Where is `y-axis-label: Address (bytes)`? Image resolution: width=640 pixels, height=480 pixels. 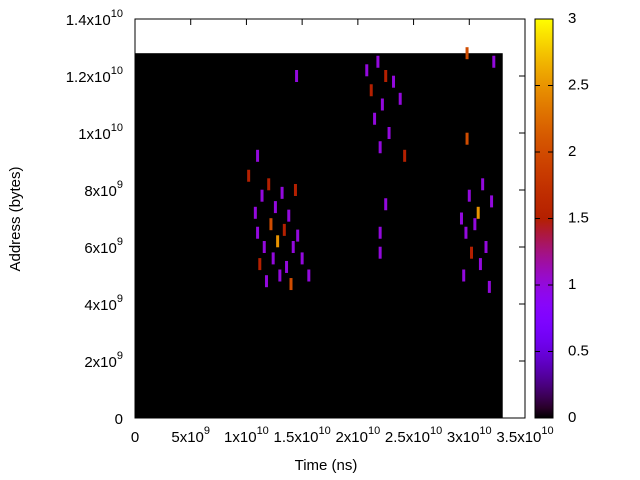 y-axis-label: Address (bytes) is located at coordinates (15, 218).